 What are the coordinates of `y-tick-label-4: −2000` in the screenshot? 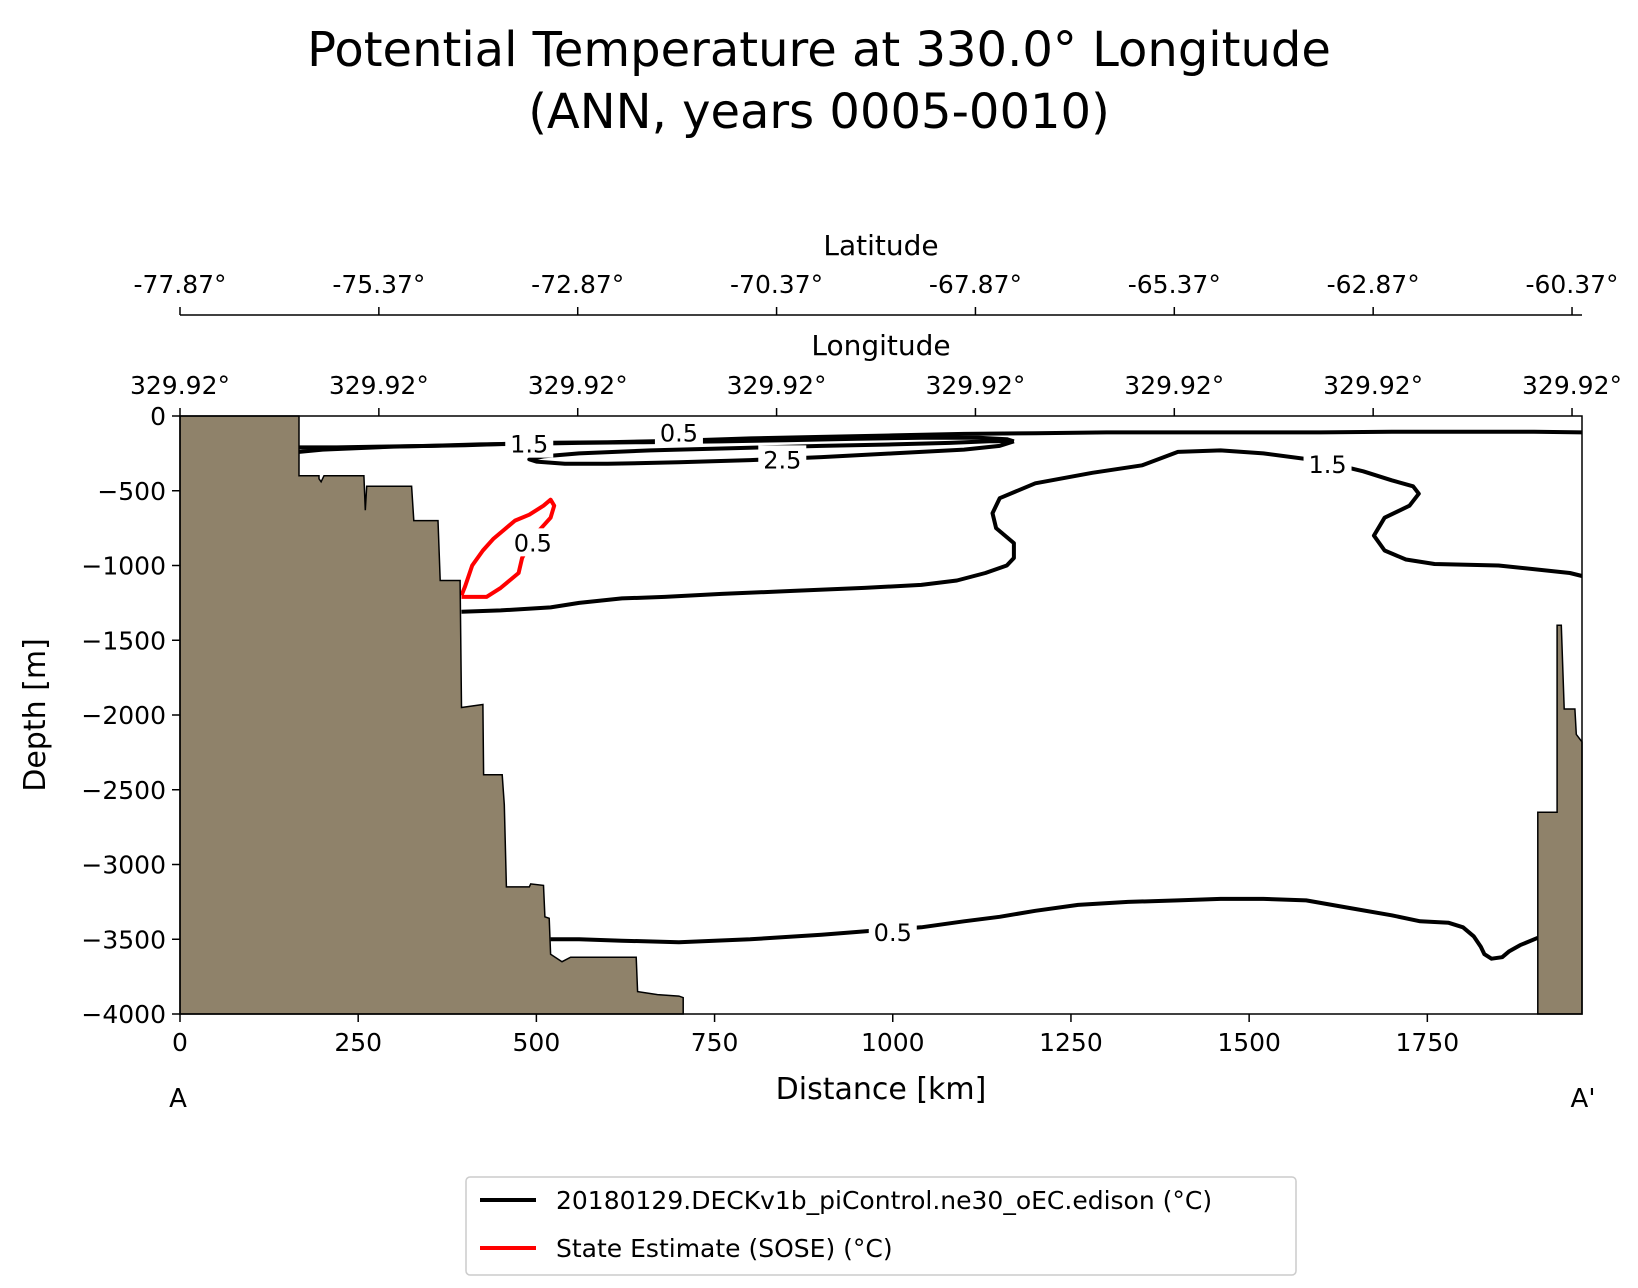 It's located at (123, 715).